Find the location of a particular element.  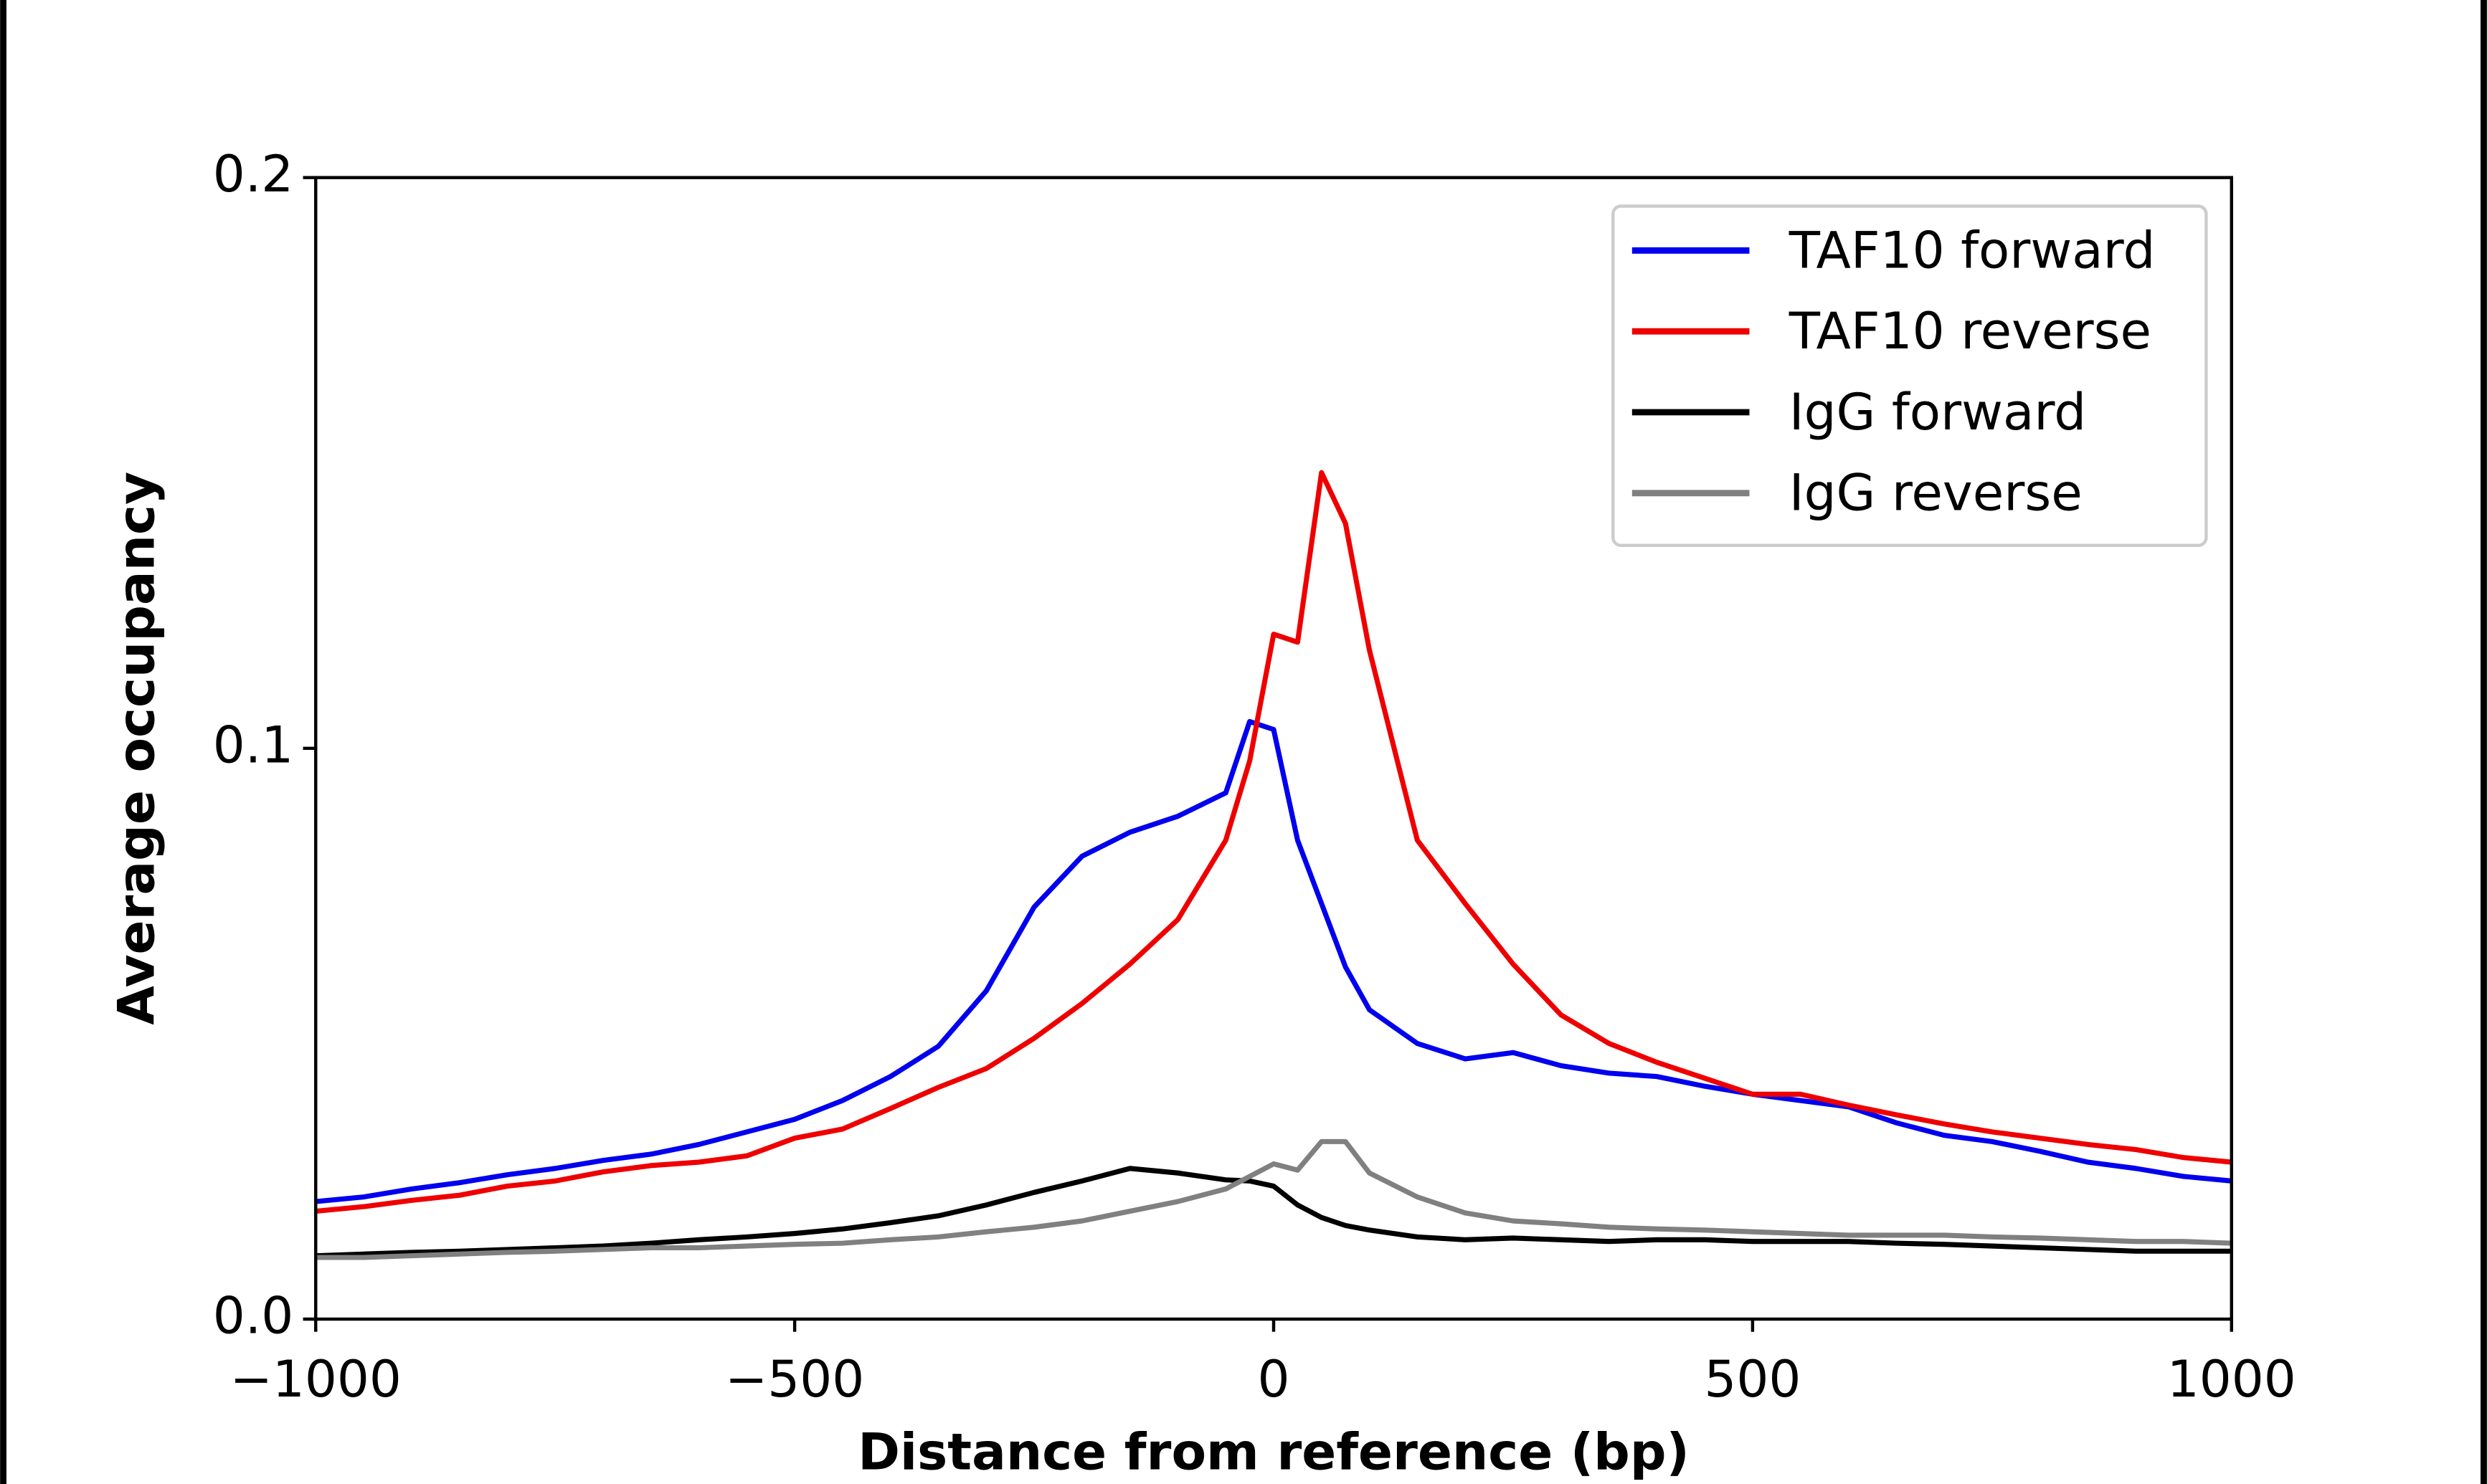

legend-label: TAF10 forward is located at coordinates (1972, 250).